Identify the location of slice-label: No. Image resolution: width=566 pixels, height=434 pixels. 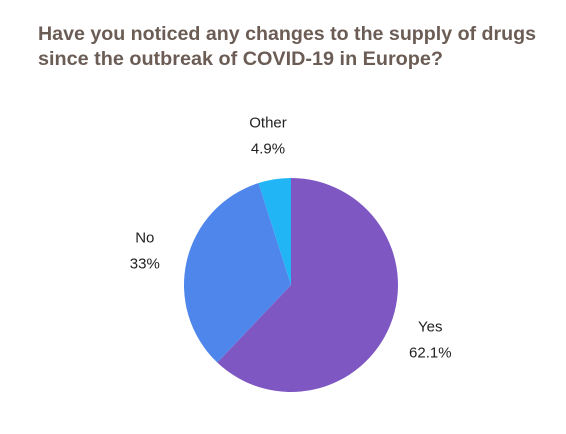
(144, 237).